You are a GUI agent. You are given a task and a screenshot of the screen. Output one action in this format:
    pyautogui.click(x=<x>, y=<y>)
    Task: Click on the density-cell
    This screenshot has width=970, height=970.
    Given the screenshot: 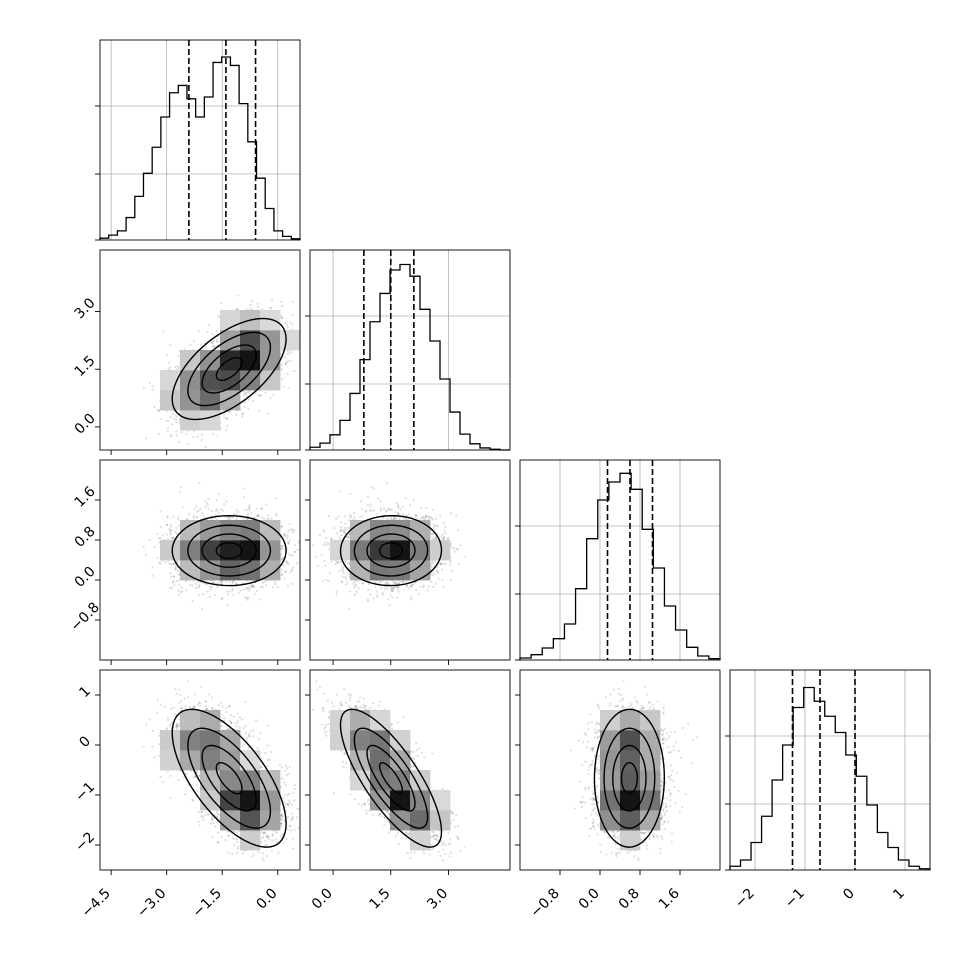 What is the action you would take?
    pyautogui.click(x=290, y=340)
    